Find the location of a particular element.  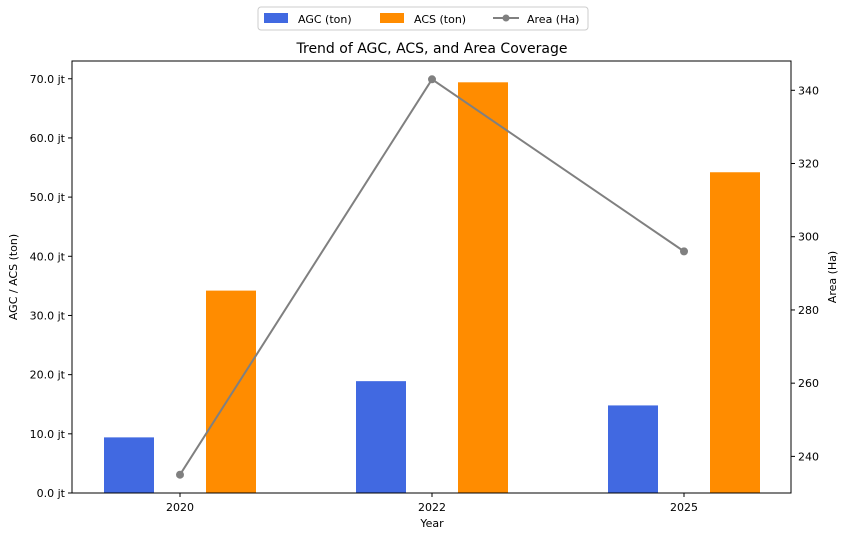

y-tick-label: 20.0 jt is located at coordinates (48, 375).